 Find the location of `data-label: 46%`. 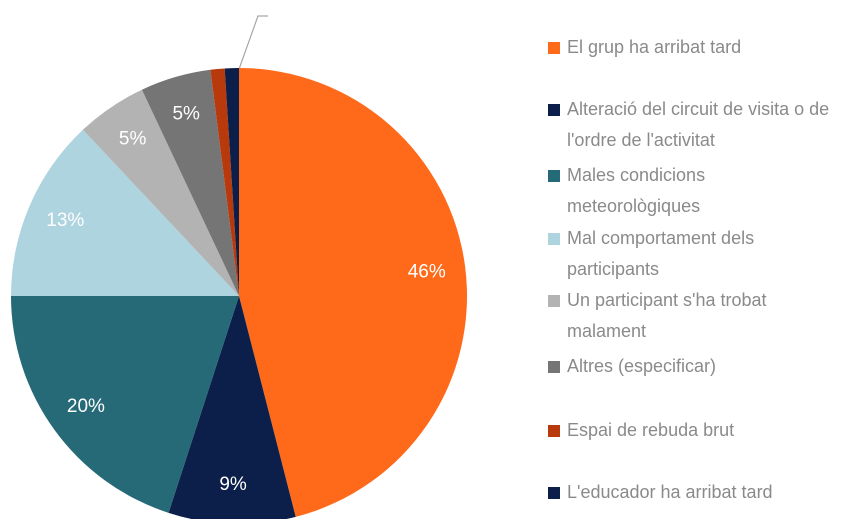

data-label: 46% is located at coordinates (427, 271).